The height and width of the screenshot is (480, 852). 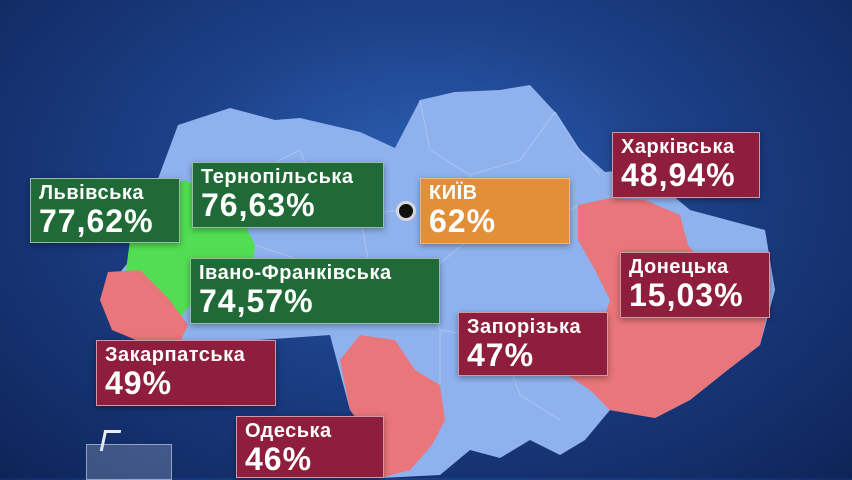 I want to click on region-percent: 46%, so click(x=279, y=459).